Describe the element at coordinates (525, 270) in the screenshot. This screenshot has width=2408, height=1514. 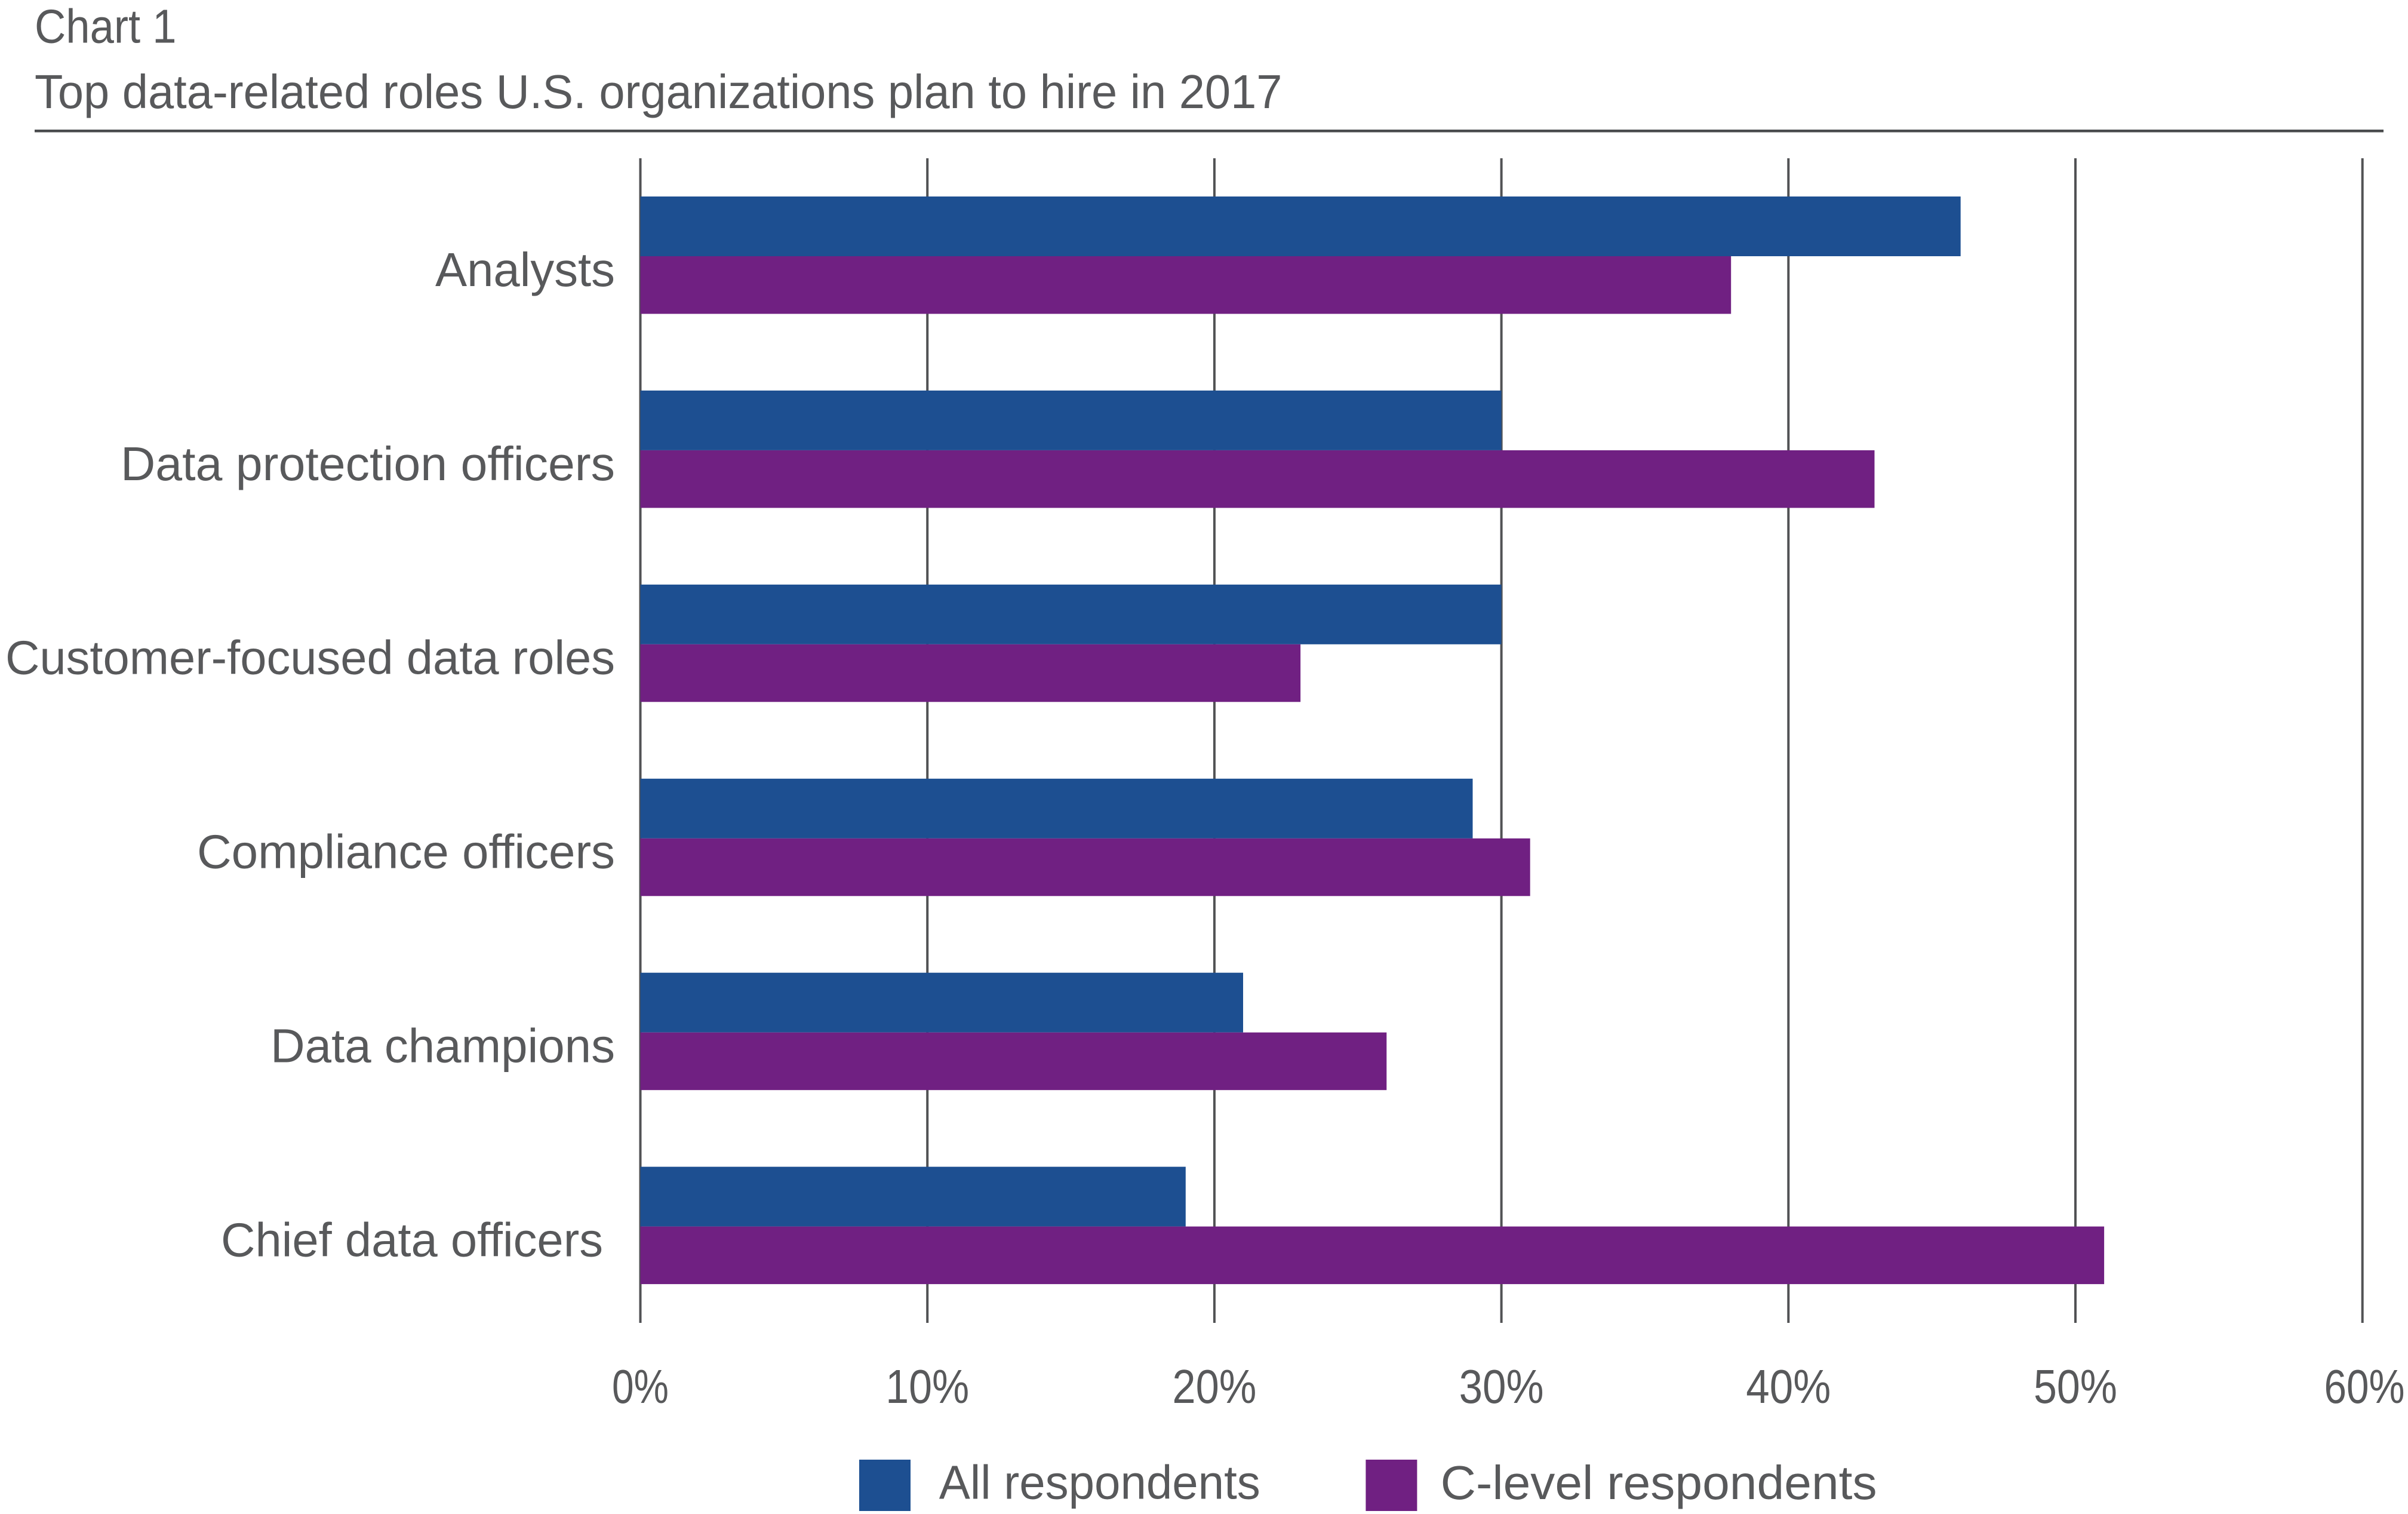
I see `svg-text: Analysts` at that location.